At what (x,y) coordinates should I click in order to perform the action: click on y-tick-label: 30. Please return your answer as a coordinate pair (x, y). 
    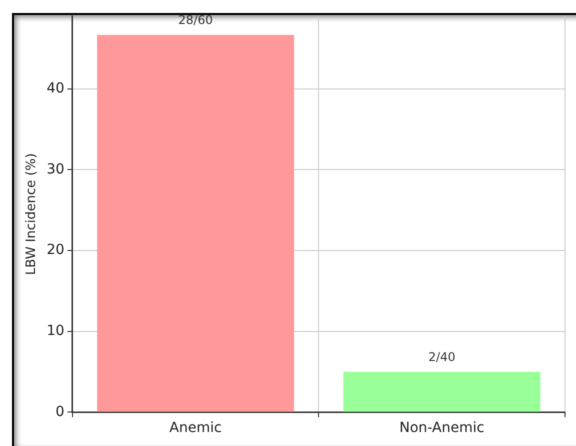
    Looking at the image, I should click on (55, 169).